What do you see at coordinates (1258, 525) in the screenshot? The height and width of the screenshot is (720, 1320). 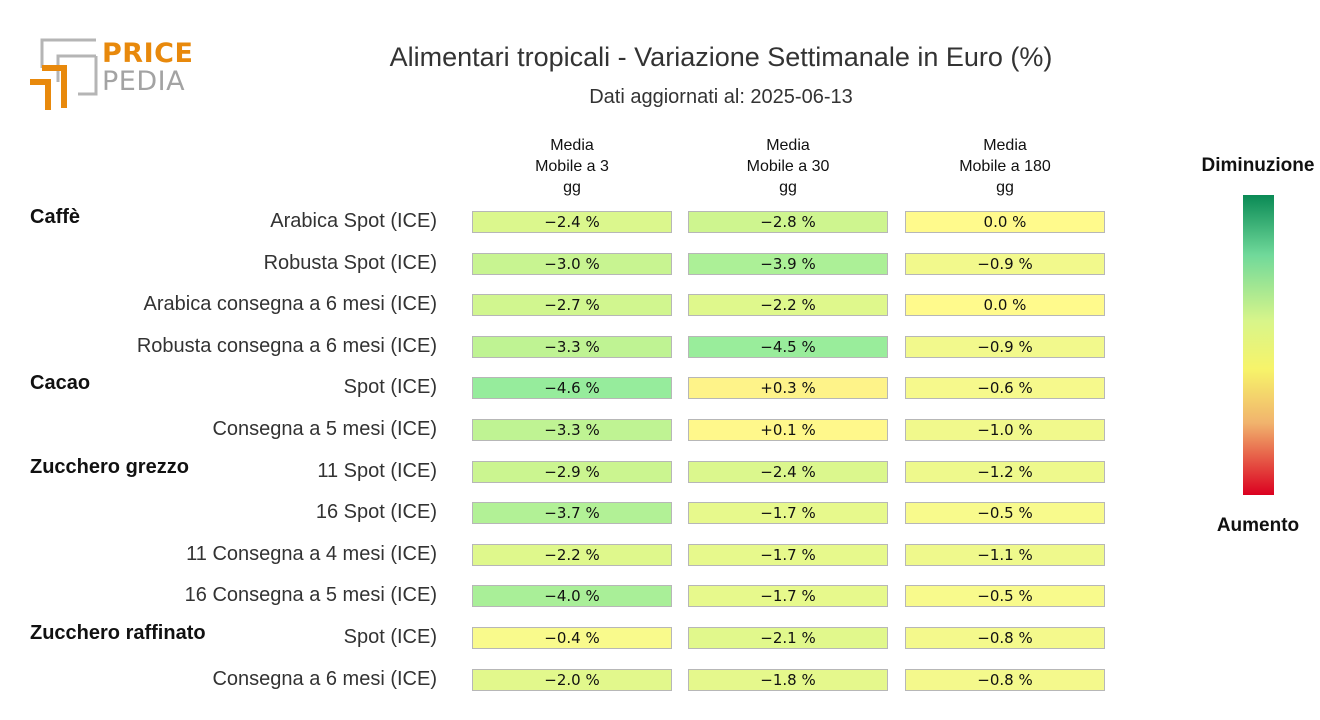 I see `legend-bottom-label: Aumento` at bounding box center [1258, 525].